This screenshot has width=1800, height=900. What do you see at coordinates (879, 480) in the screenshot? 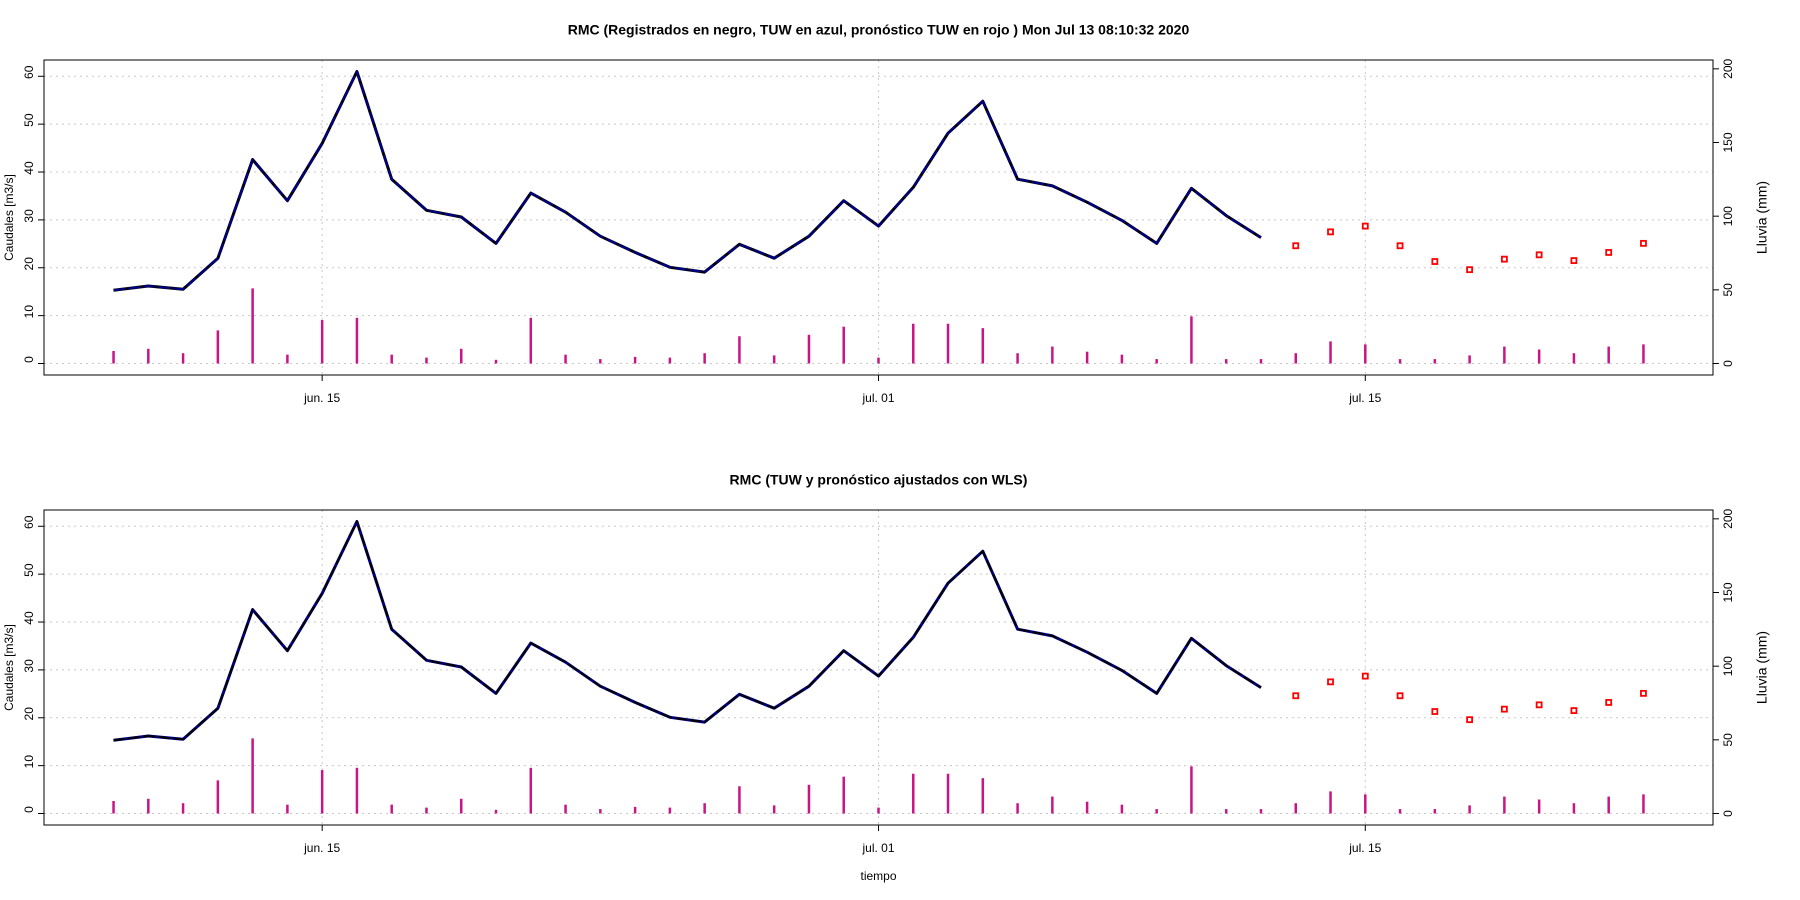
I see `chart-title: RMC (TUW y pronóstico ajustados con WLS)` at bounding box center [879, 480].